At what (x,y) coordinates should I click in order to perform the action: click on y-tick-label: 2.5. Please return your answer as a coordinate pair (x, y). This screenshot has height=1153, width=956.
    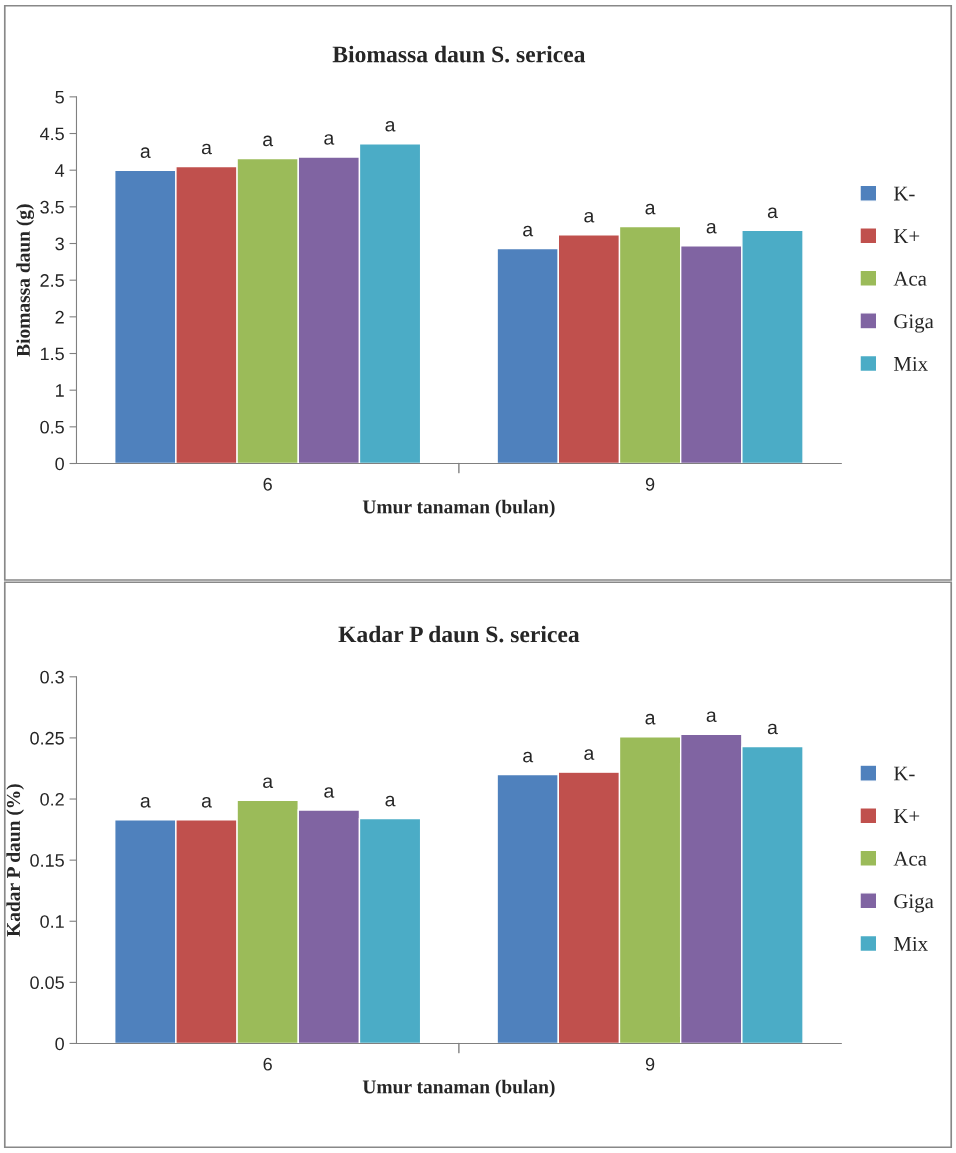
    Looking at the image, I should click on (52, 280).